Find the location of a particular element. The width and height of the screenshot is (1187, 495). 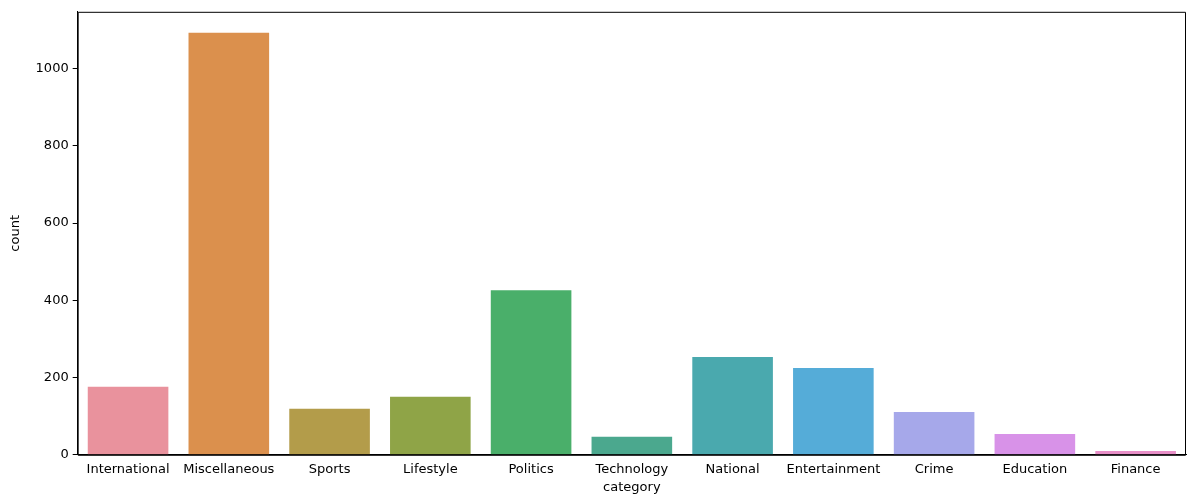

x-tick-label: Finance is located at coordinates (1135, 468).